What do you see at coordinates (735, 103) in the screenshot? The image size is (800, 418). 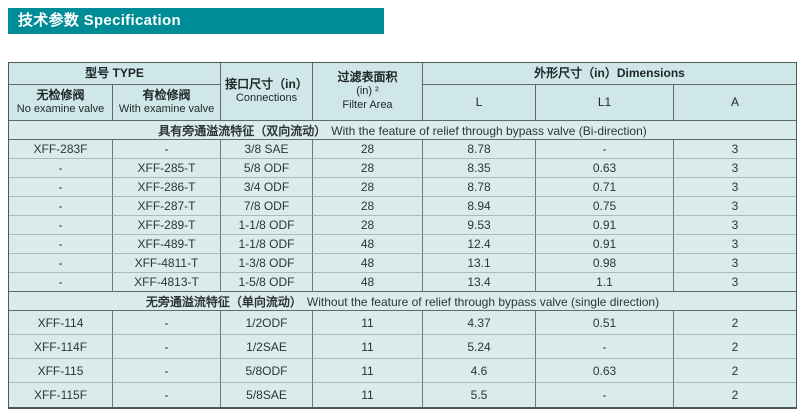 I see `header-col-A: A` at bounding box center [735, 103].